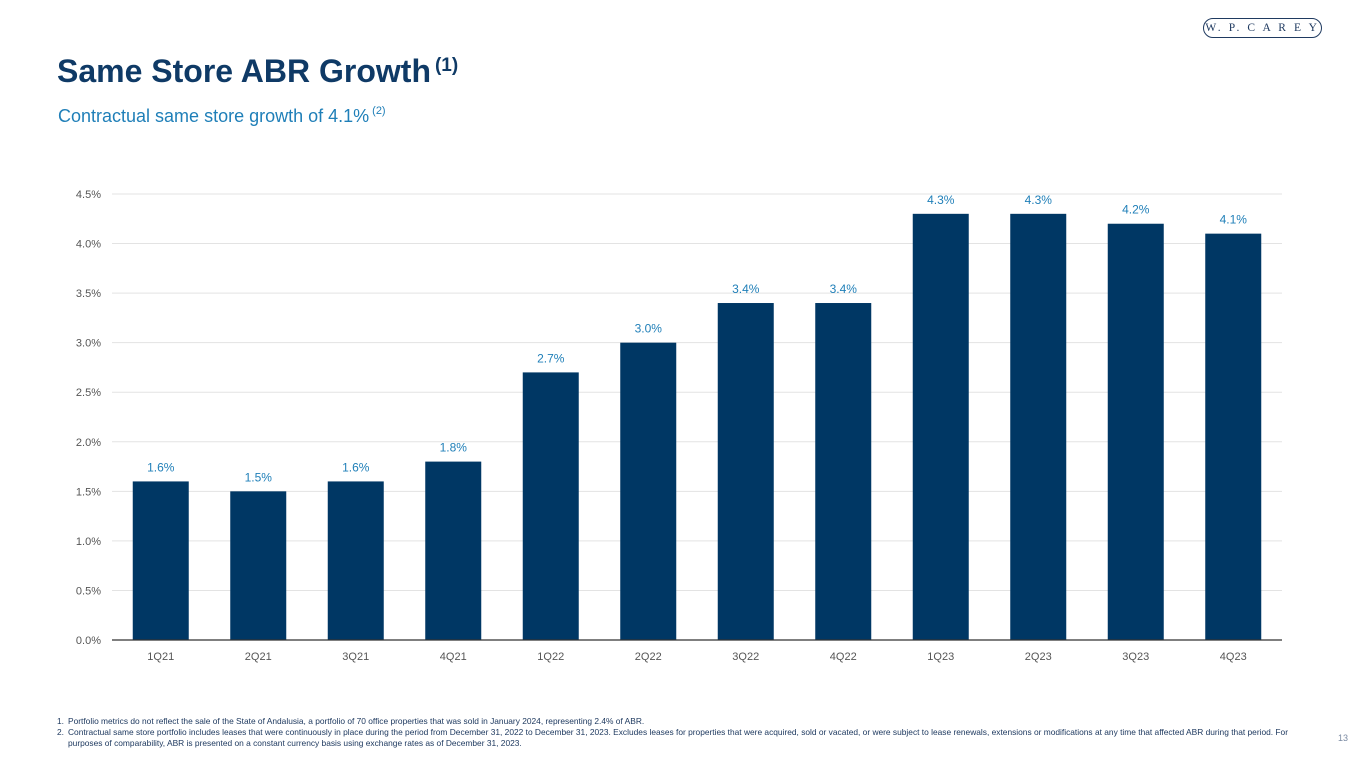  I want to click on y-tick-label: 2.0%, so click(88, 443).